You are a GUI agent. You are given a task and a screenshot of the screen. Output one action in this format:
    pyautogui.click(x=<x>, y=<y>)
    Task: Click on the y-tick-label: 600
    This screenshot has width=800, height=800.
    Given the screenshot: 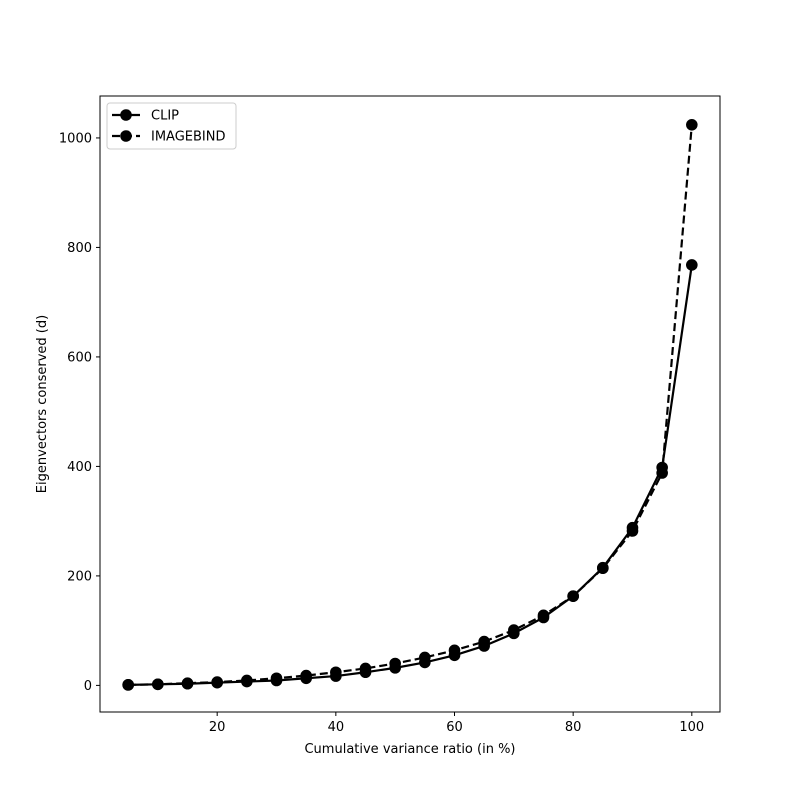 What is the action you would take?
    pyautogui.click(x=79, y=357)
    